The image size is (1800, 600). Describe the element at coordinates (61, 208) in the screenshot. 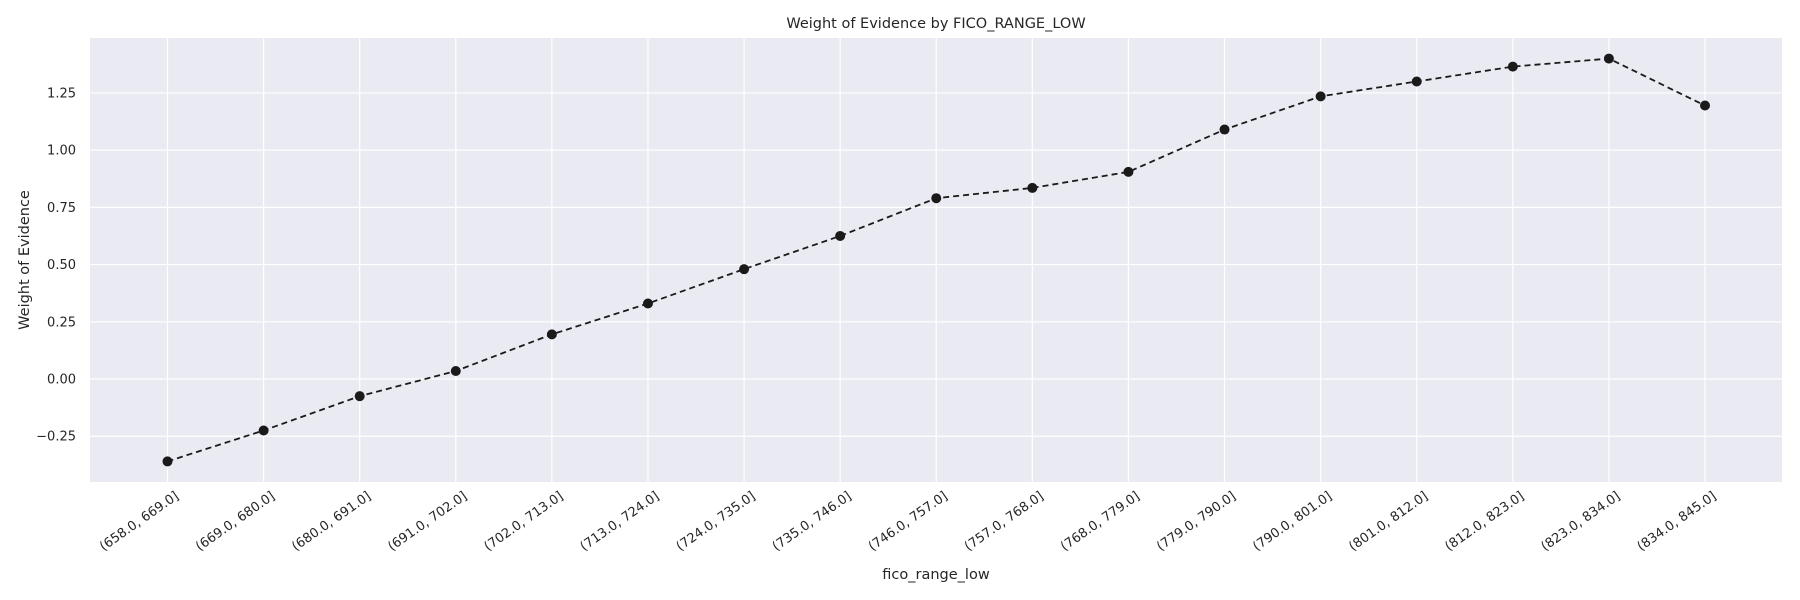

I see `y-tick-label: 0.75` at that location.